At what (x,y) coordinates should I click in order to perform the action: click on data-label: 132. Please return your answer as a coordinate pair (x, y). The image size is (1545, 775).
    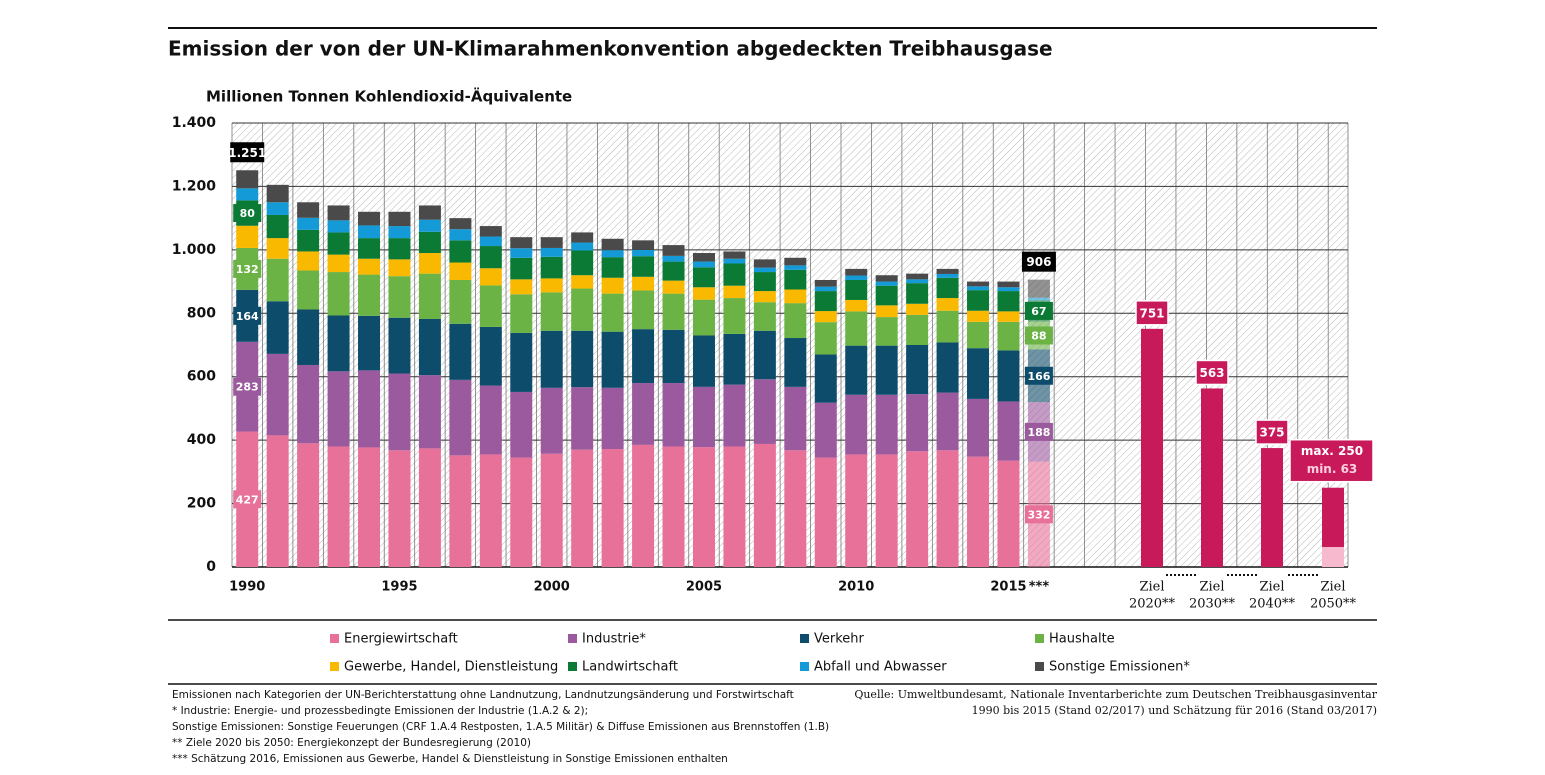
    Looking at the image, I should click on (247, 269).